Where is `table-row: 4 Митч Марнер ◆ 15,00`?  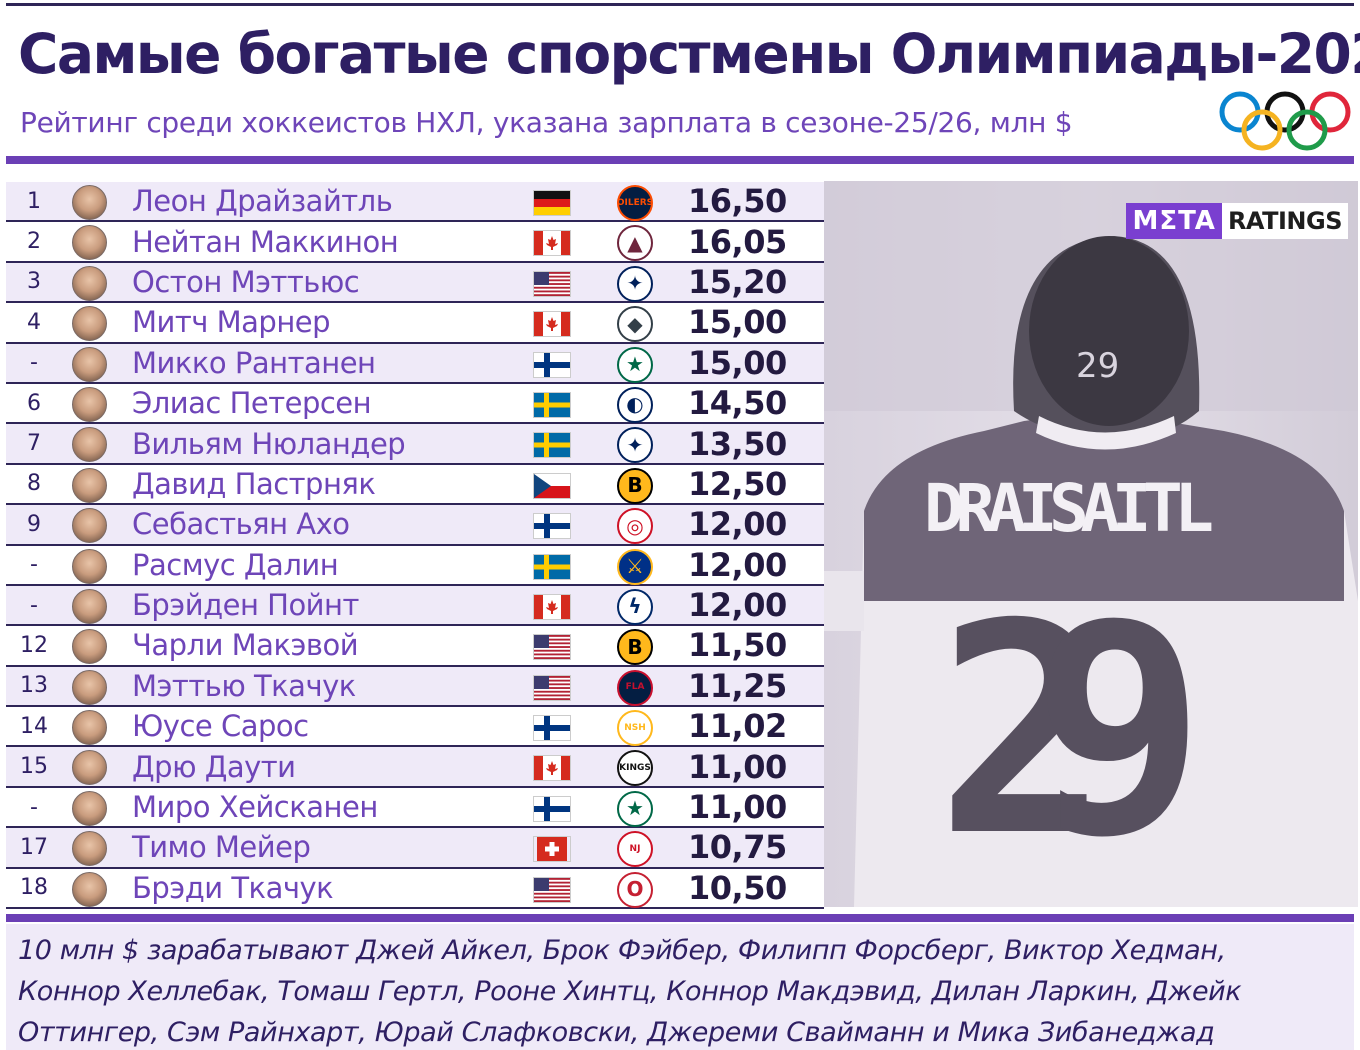 table-row: 4 Митч Марнер ◆ 15,00 is located at coordinates (415, 323).